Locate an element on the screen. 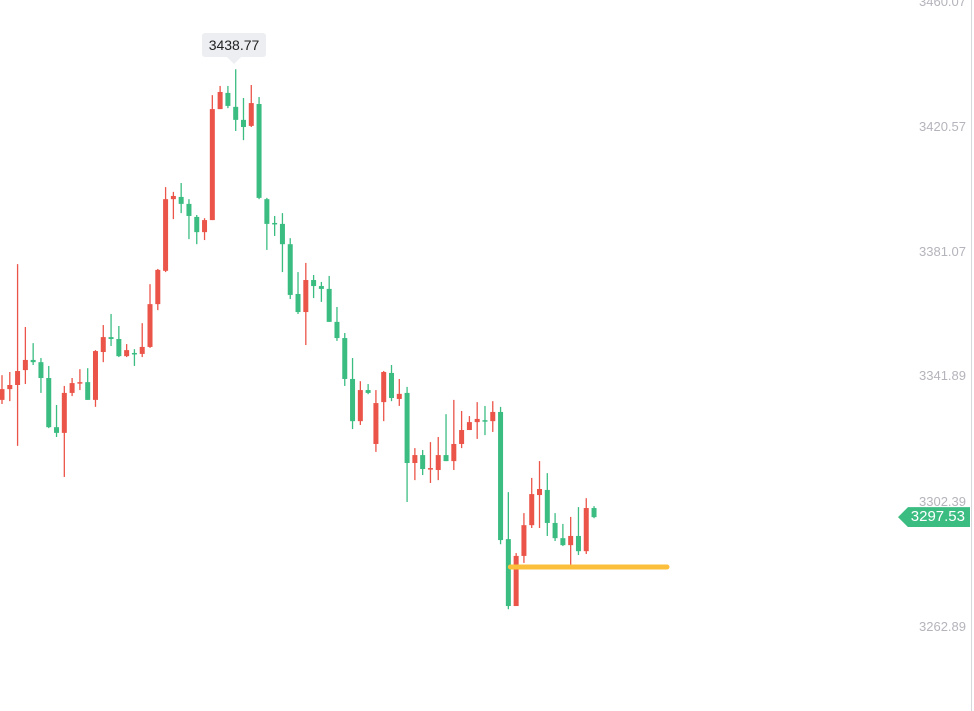 The width and height of the screenshot is (974, 711). high-price-tooltip: 3438.77 is located at coordinates (234, 49).